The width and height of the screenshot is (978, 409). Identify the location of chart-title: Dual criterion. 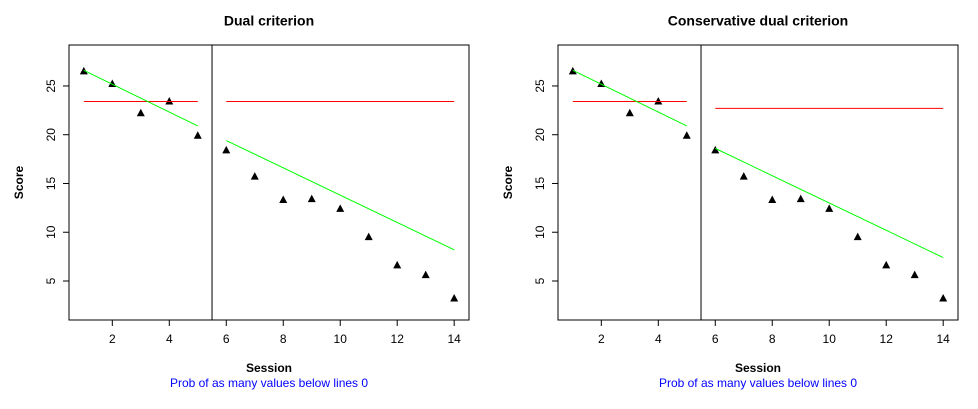
(269, 21).